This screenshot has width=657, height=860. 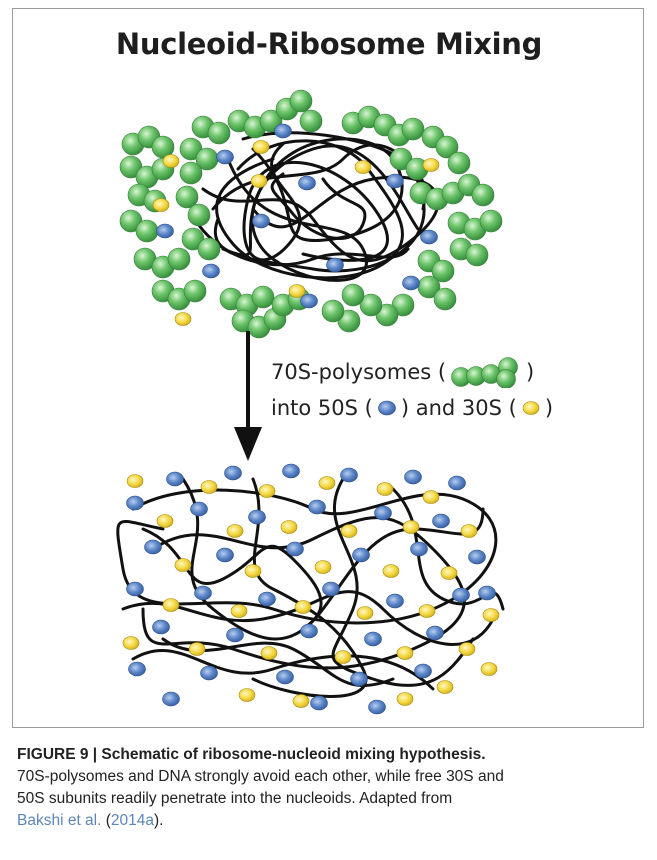 I want to click on citation-open: (, so click(x=106, y=820).